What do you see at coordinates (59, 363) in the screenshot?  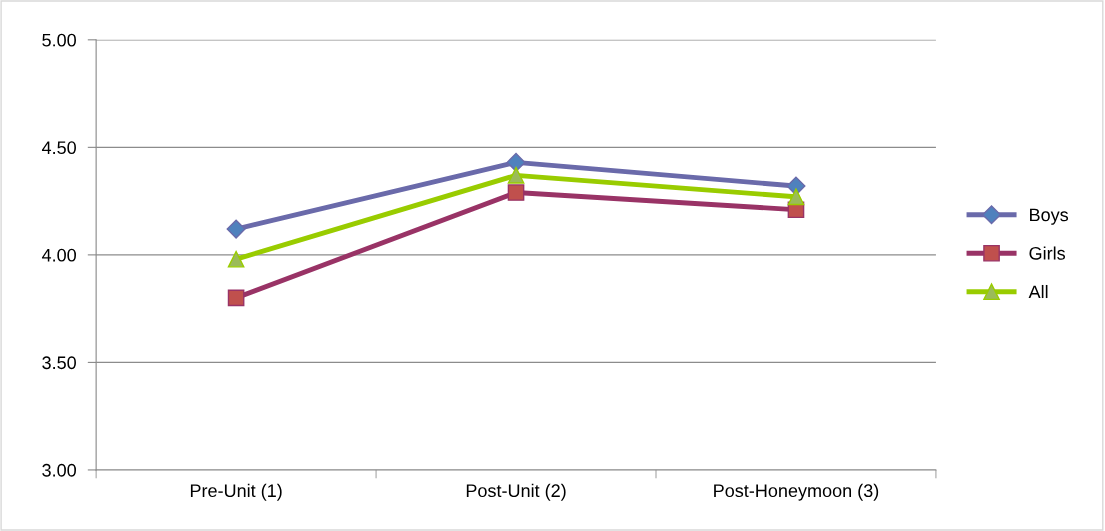 I see `y-tick-label: 3.50` at bounding box center [59, 363].